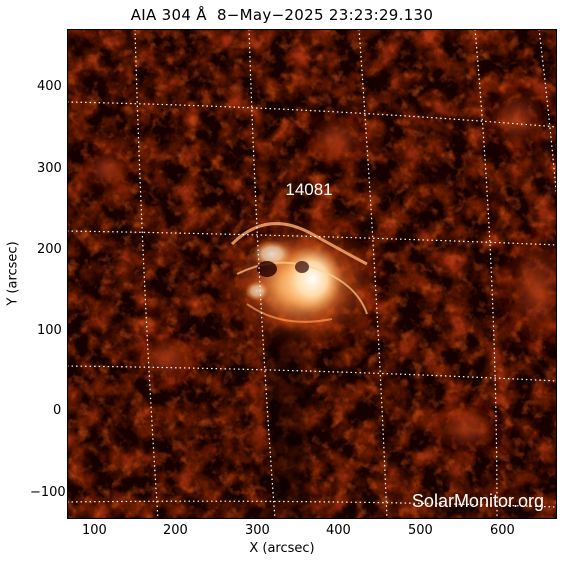 The image size is (564, 564). I want to click on image-title: AIA 304 Å 8−May−2025 23:23:29.130, so click(282, 15).